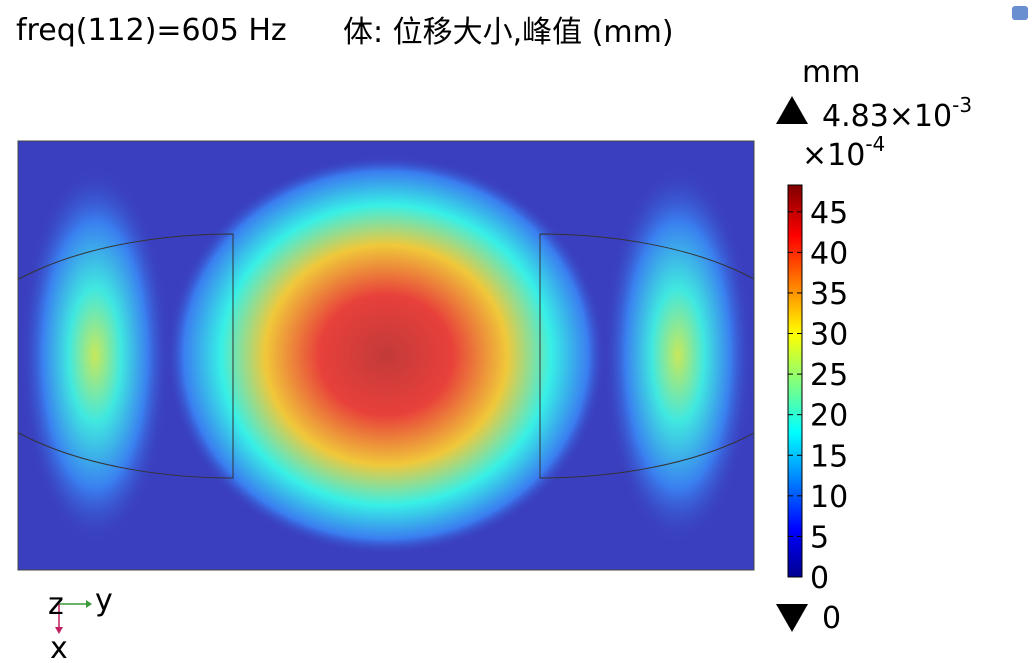 This screenshot has width=1035, height=663. Describe the element at coordinates (829, 335) in the screenshot. I see `tick-label: 30` at that location.